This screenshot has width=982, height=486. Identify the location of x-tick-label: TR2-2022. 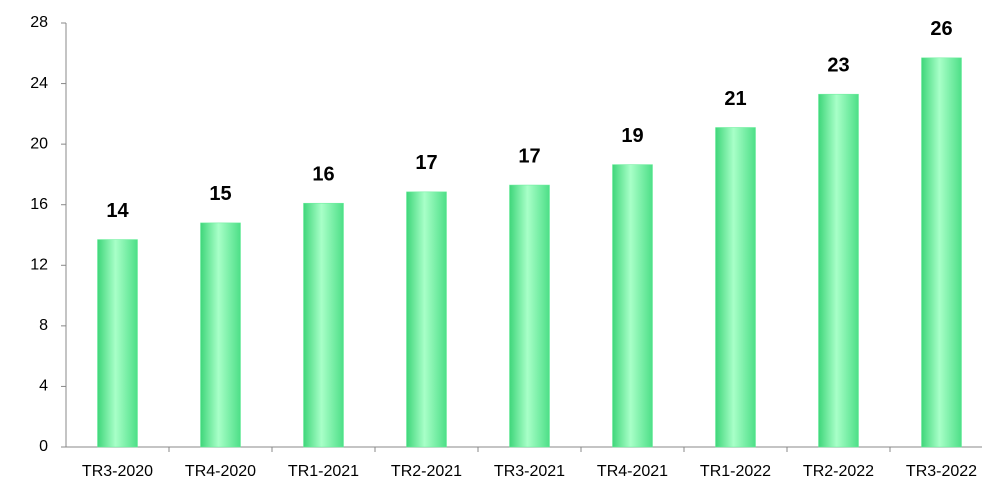
(838, 471).